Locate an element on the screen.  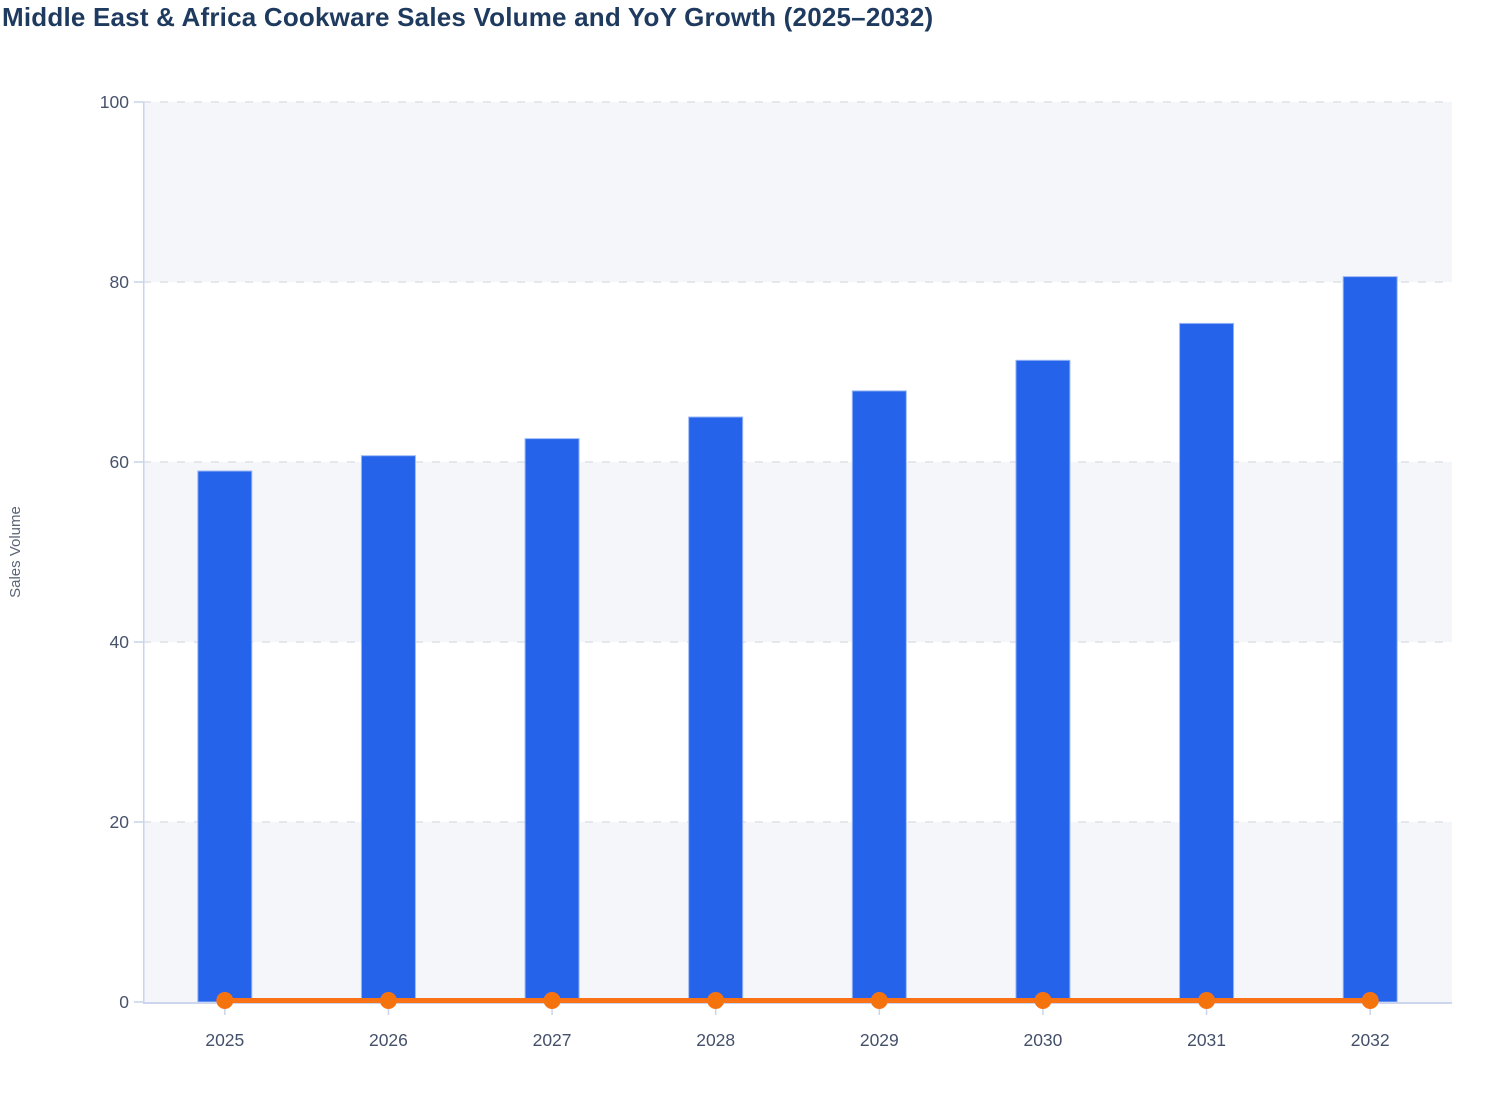
x-tick-label-2028: 2028 is located at coordinates (715, 1040).